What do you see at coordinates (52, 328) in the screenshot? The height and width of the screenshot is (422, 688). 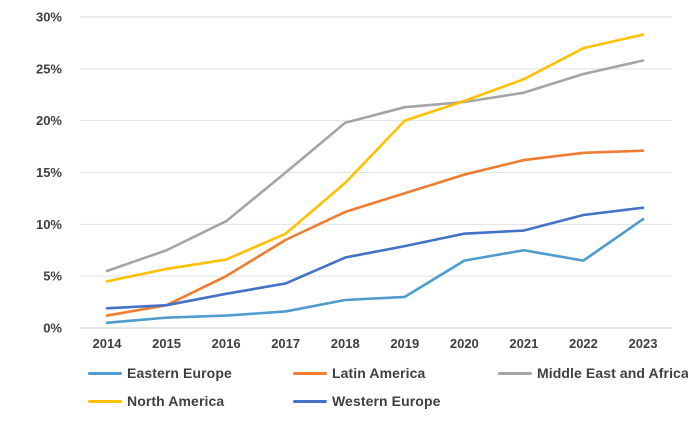 I see `y-axis-tick-label: 0%` at bounding box center [52, 328].